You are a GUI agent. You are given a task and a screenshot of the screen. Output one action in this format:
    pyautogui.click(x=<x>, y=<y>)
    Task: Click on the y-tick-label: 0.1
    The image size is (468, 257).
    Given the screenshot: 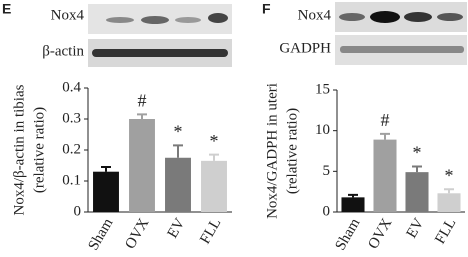 What is the action you would take?
    pyautogui.click(x=71, y=180)
    